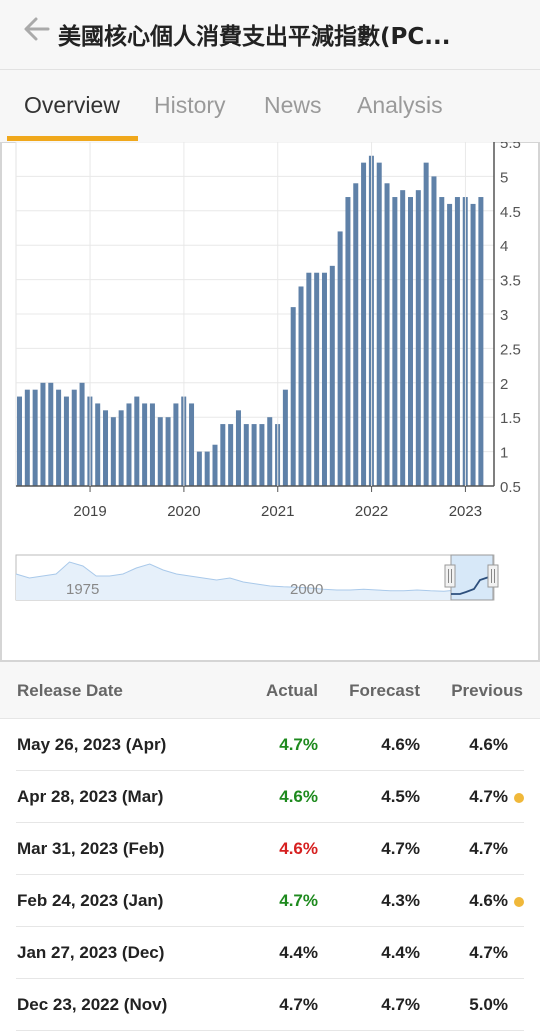 The image size is (540, 1031). I want to click on release-date: May 26, 2023 (Apr), so click(92, 744).